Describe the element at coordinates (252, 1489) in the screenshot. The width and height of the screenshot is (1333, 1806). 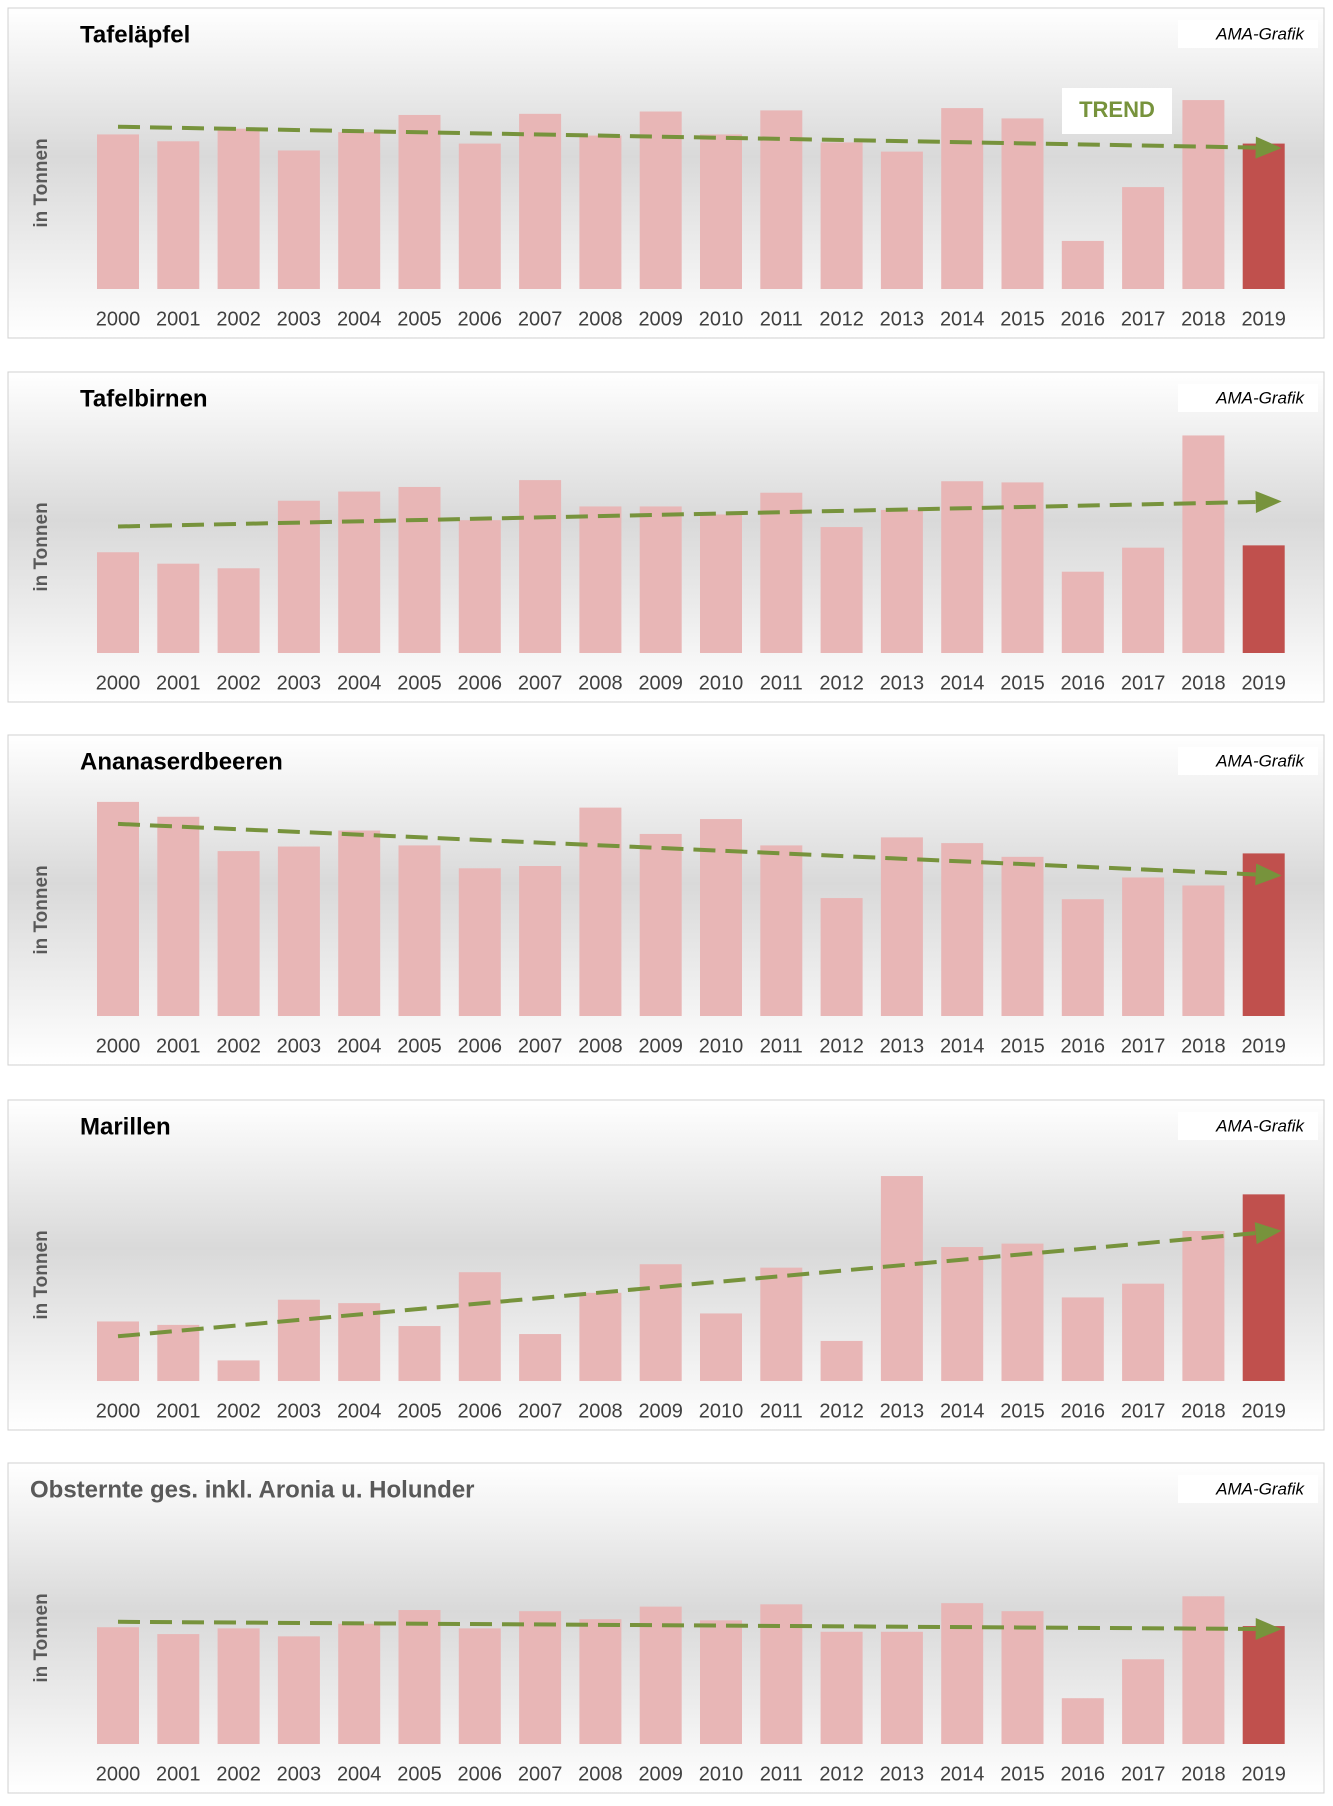
I see `chart-title: Obsternte ges. inkl. Aronia u. Holunder` at that location.